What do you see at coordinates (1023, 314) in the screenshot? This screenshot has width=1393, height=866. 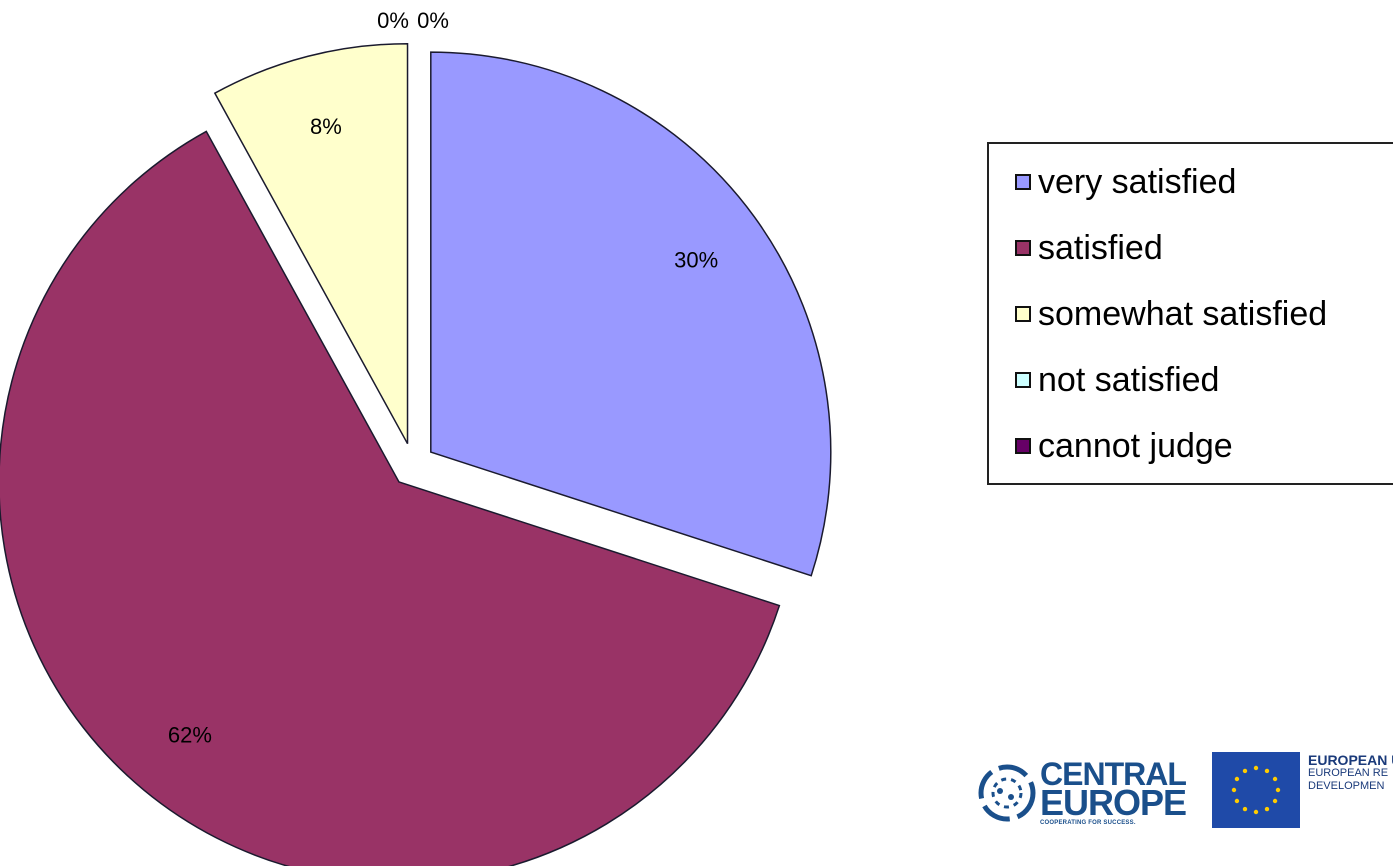 I see `legend-swatch-somewhat-satisfied` at bounding box center [1023, 314].